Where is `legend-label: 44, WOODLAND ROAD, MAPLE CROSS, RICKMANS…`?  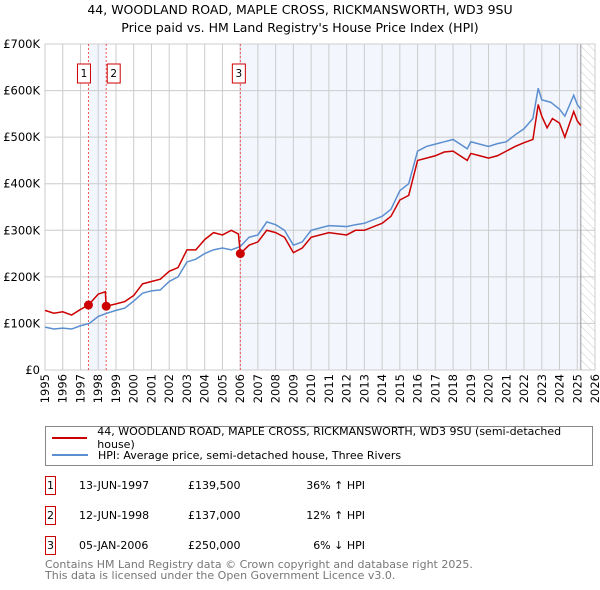
legend-label: 44, WOODLAND ROAD, MAPLE CROSS, RICKMANS… is located at coordinates (329, 438).